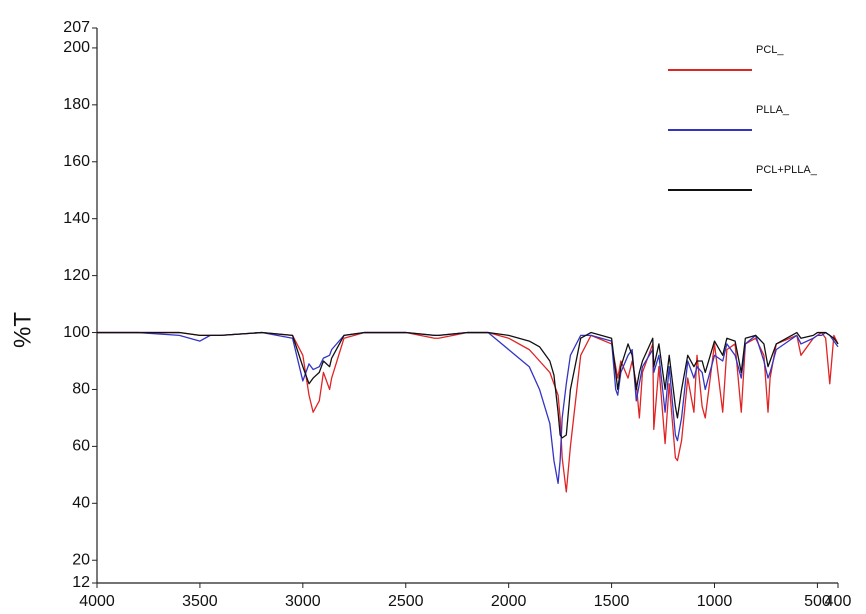 The image size is (866, 614). I want to click on y-tick-label: 60, so click(81, 446).